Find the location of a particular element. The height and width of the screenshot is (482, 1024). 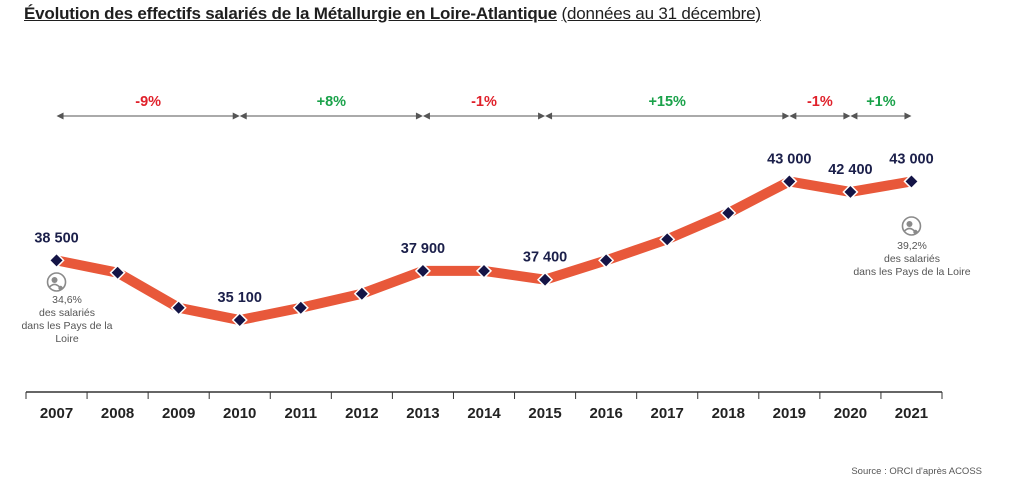

note-right-text1: des salariés is located at coordinates (912, 259).